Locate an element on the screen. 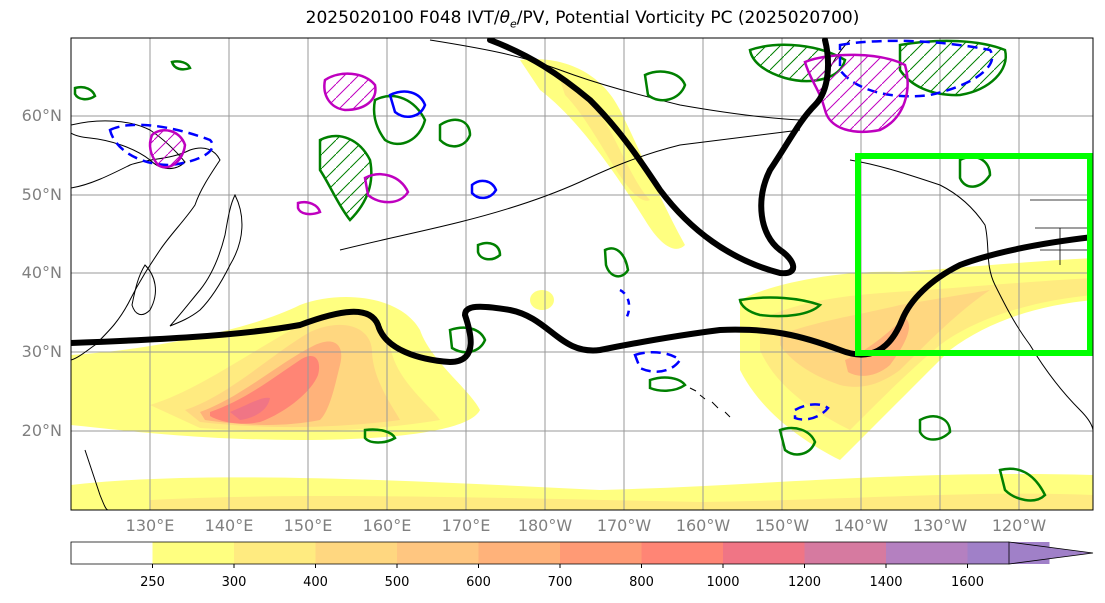 The image size is (1105, 603). ivt-southern-band-core is located at coordinates (621, 501).